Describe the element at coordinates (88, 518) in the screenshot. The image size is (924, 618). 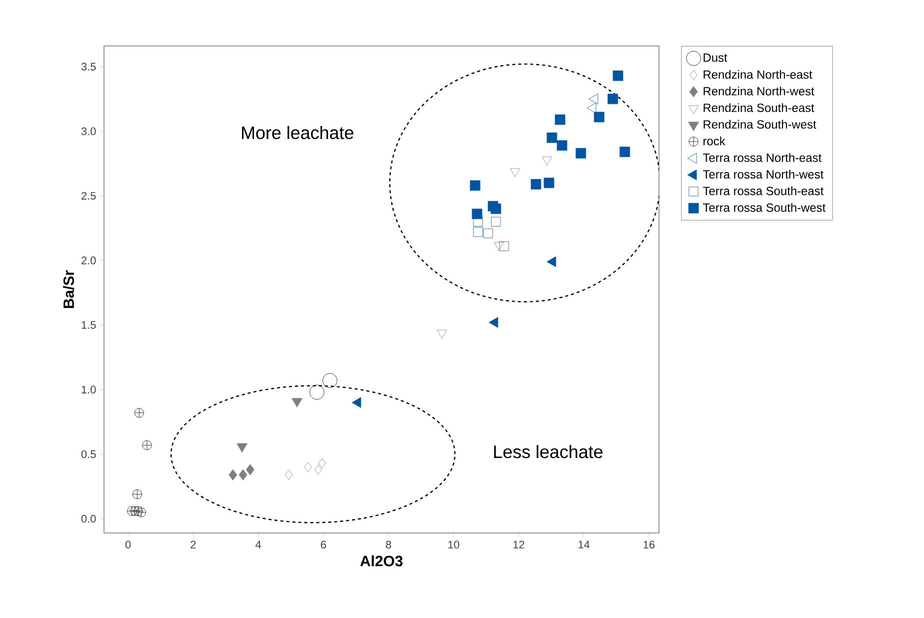
I see `y-tick-label: 0.0` at that location.